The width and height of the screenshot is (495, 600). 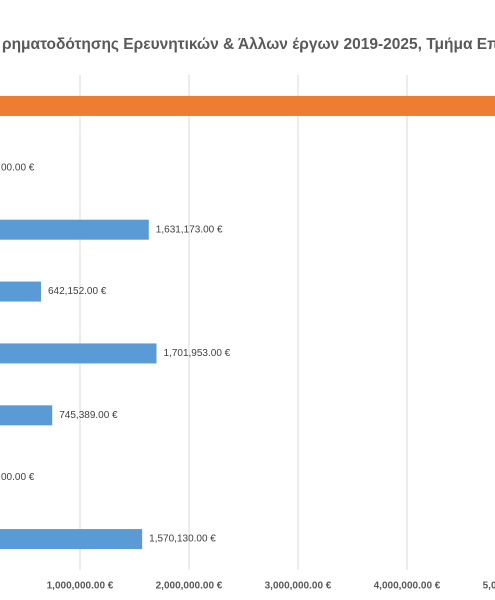 I want to click on value-label: 642,152.00 €, so click(x=77, y=291).